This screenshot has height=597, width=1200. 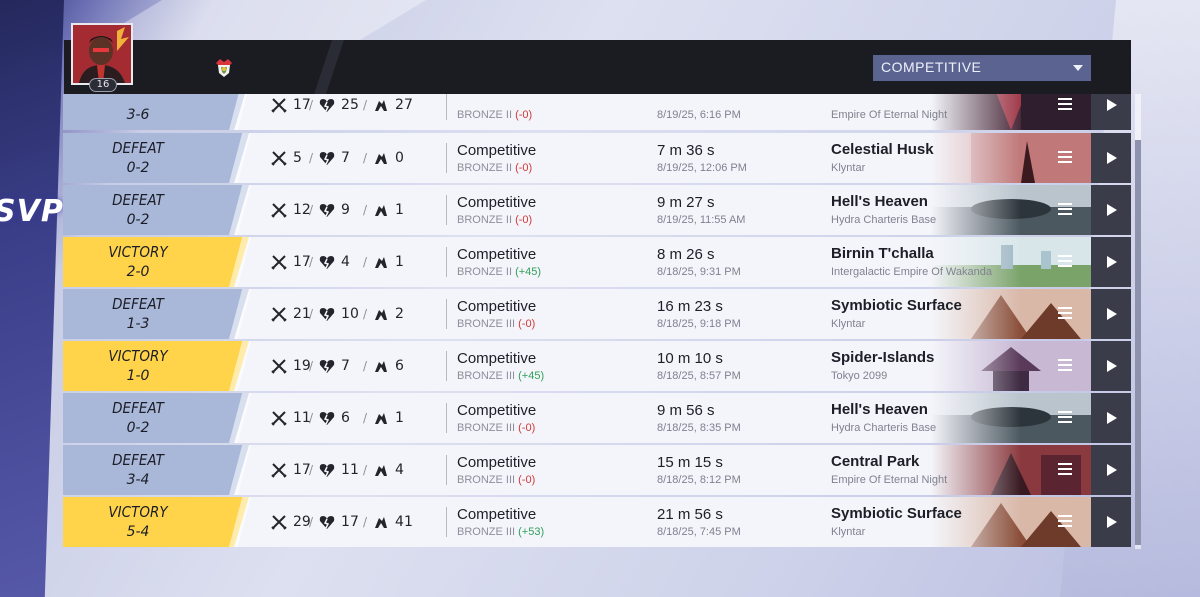 I want to click on assists-stat: / 1, so click(x=383, y=210).